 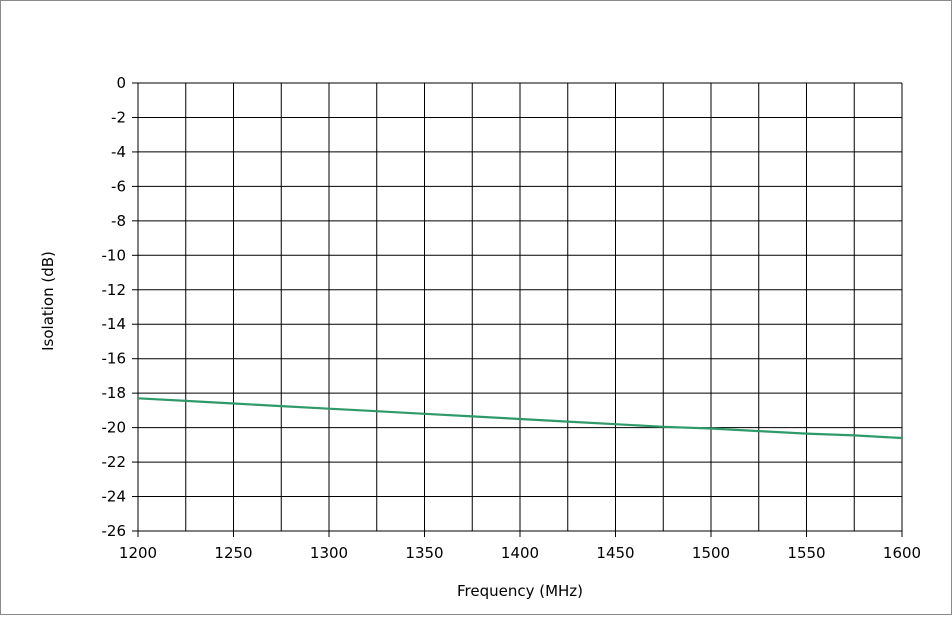 What do you see at coordinates (233, 553) in the screenshot?
I see `x-tick-label: 1250` at bounding box center [233, 553].